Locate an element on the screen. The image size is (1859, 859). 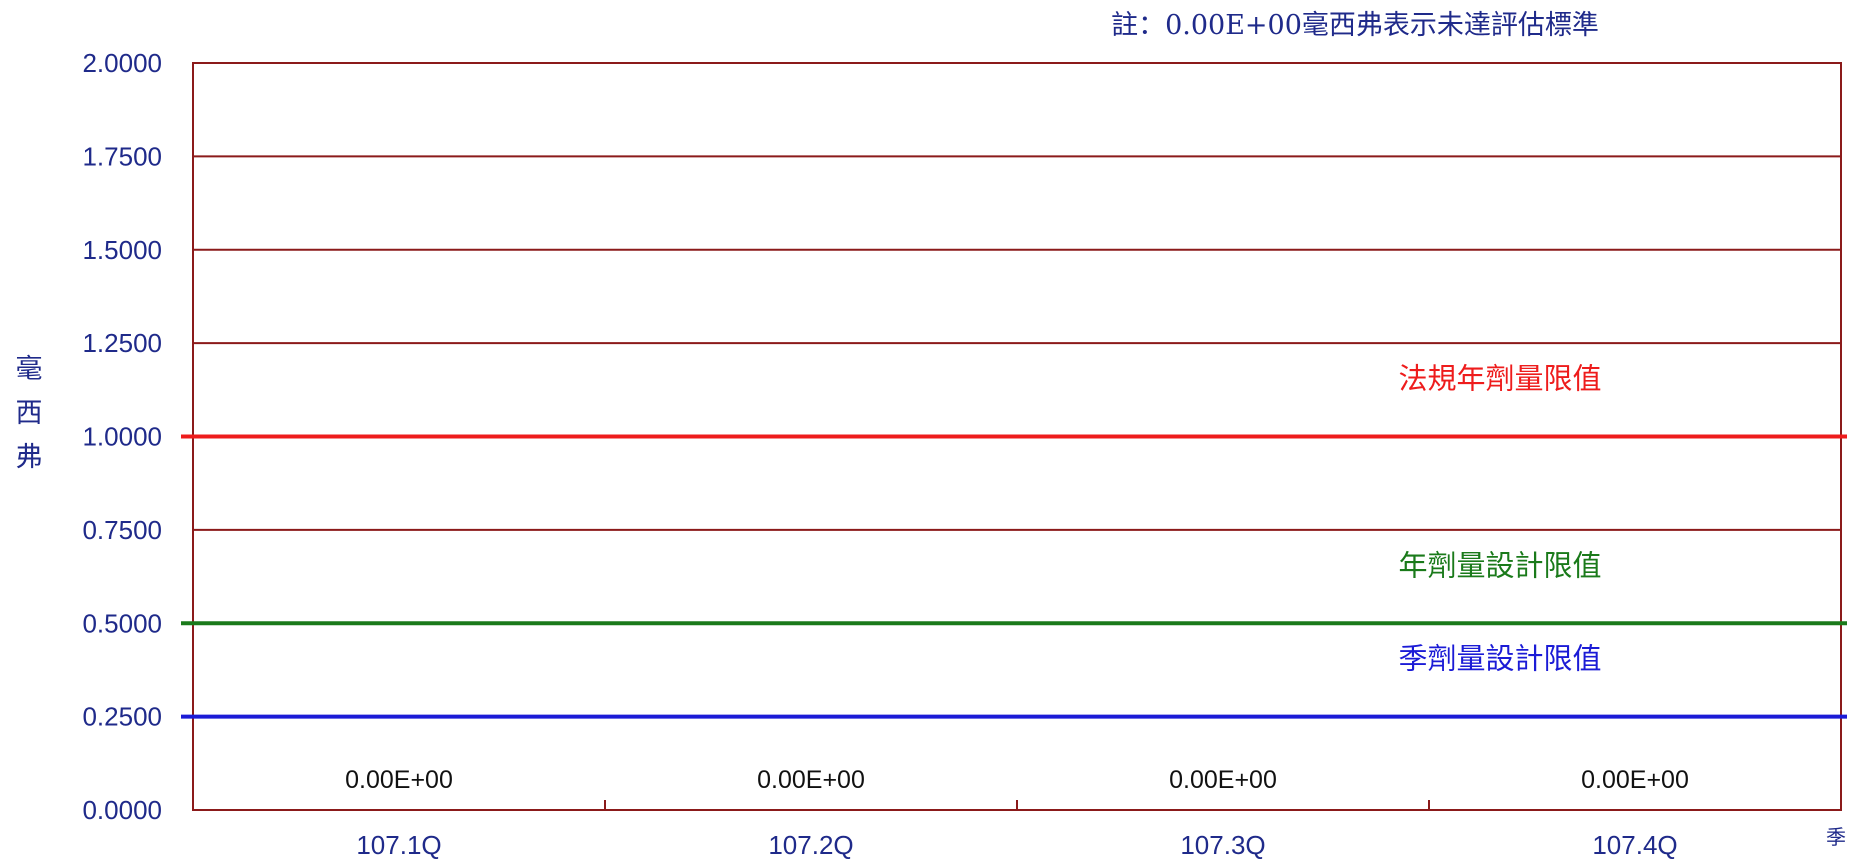
x-tick-label: 107.2Q is located at coordinates (810, 844).